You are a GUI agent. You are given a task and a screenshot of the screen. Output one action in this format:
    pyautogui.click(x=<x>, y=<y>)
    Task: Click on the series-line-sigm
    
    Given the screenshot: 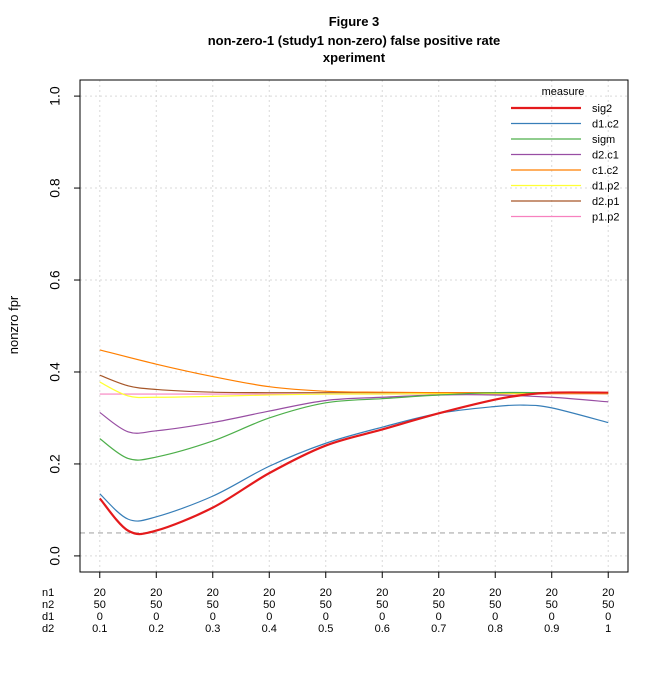 What is the action you would take?
    pyautogui.click(x=354, y=426)
    